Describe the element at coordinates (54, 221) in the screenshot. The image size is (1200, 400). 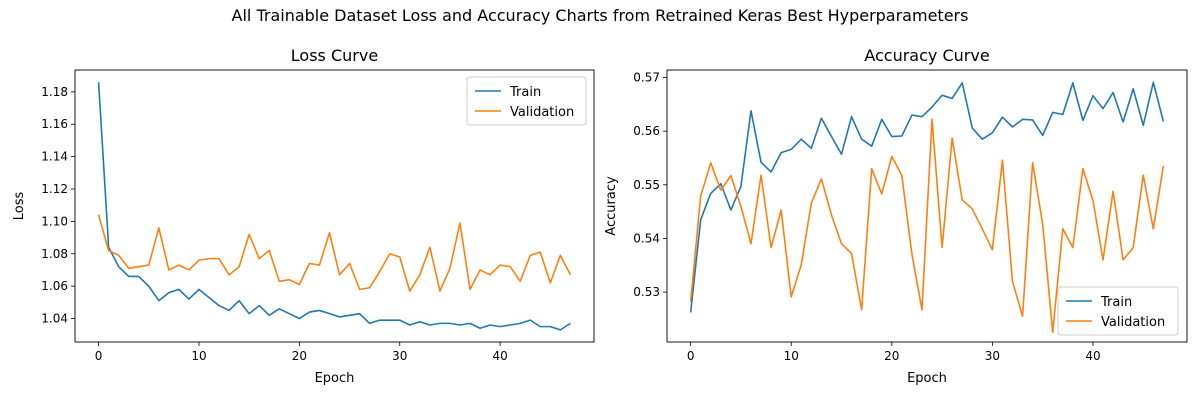
I see `y-tick-label: 1.10` at that location.